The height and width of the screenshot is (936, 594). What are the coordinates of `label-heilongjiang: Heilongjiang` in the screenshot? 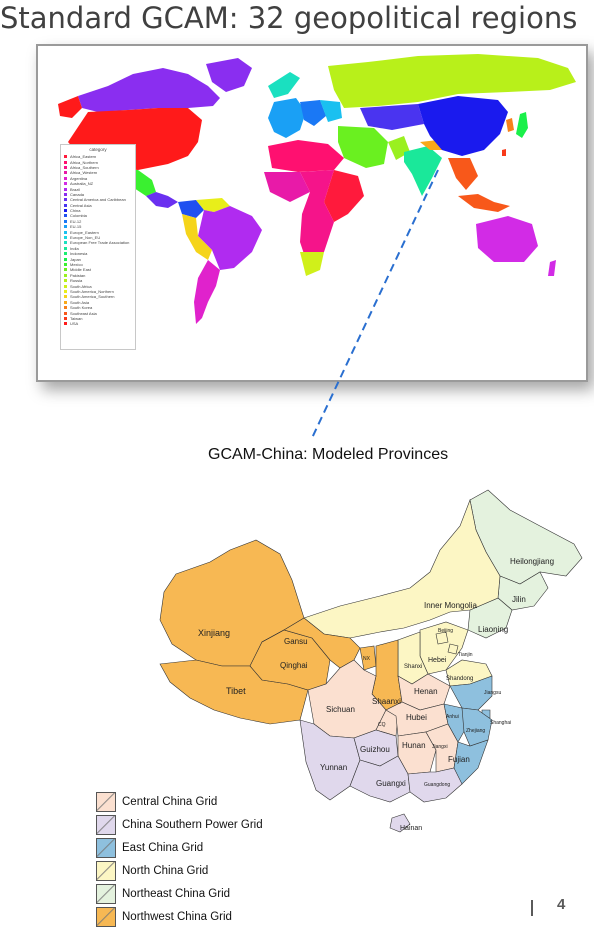 It's located at (532, 561).